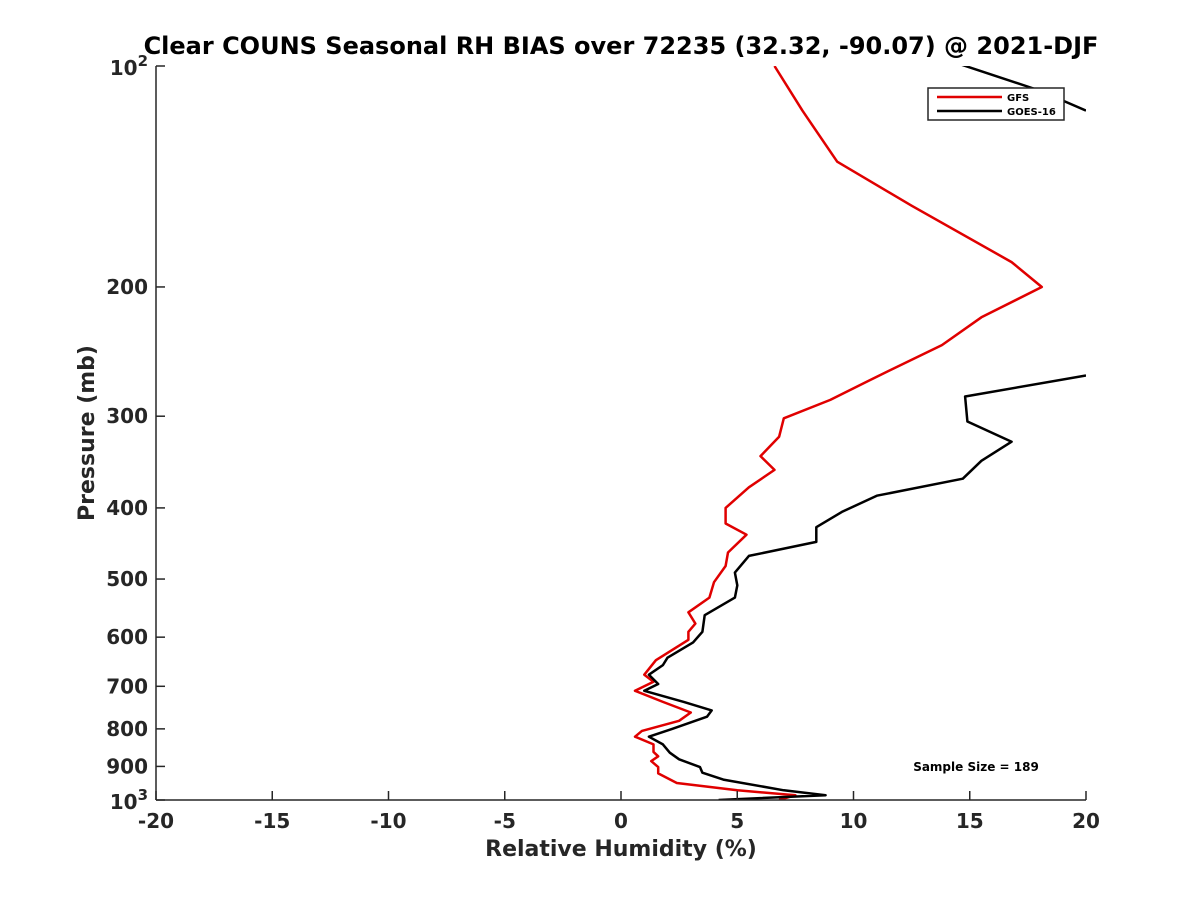 The image size is (1200, 900). What do you see at coordinates (129, 800) in the screenshot?
I see `y-tick-label: 10³` at bounding box center [129, 800].